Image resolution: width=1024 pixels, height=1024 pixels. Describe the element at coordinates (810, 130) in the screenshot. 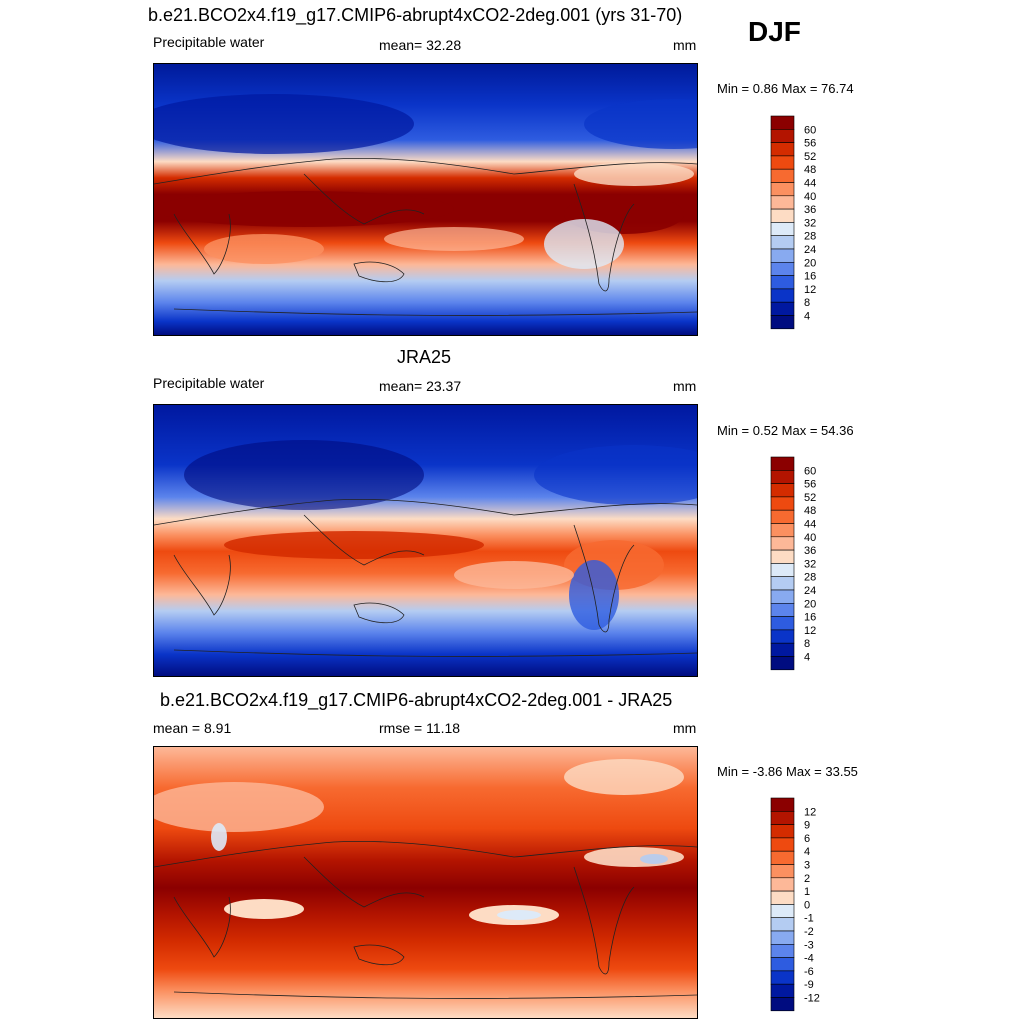

I see `colorbar-tick-label: 60` at that location.